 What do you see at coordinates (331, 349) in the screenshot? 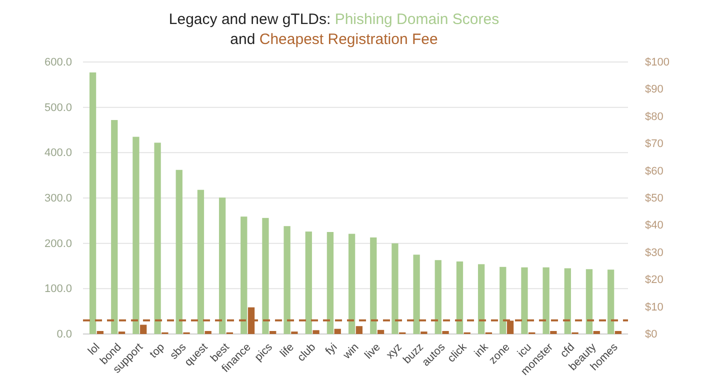
I see `x-tick-label: fyi` at bounding box center [331, 349].